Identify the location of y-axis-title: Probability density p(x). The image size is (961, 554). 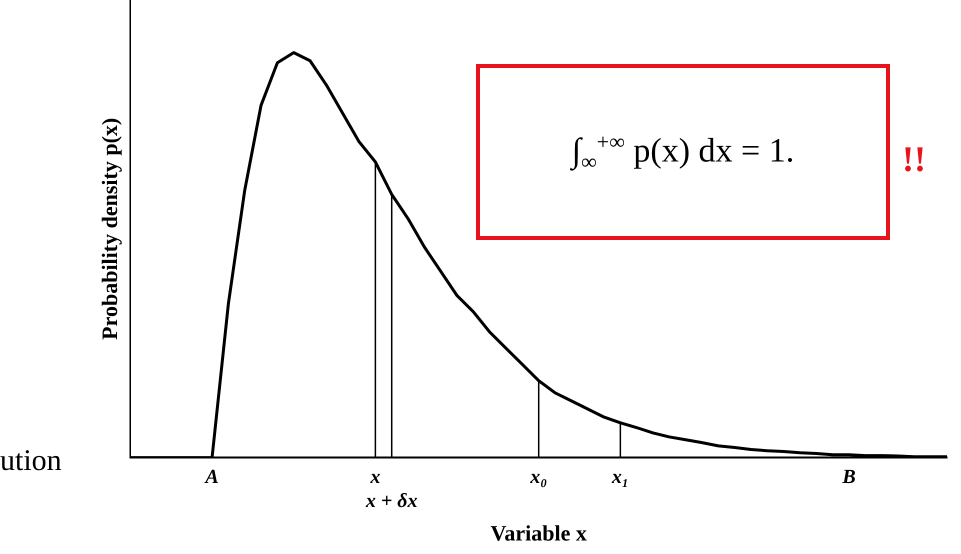
(109, 229).